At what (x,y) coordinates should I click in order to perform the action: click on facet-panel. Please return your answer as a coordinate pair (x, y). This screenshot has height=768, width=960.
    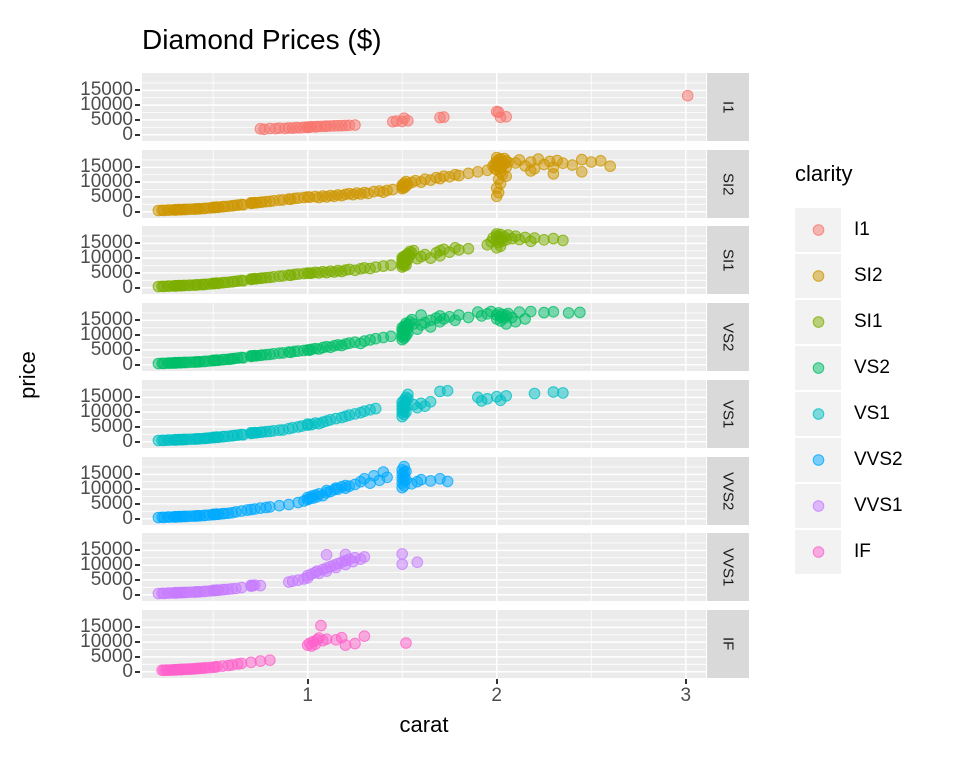
    Looking at the image, I should click on (424, 491).